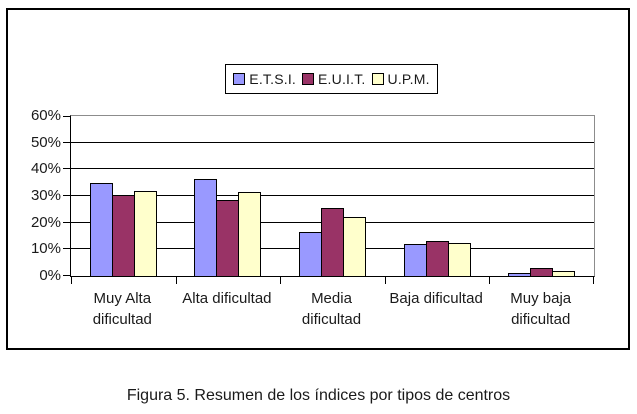 The height and width of the screenshot is (414, 637). Describe the element at coordinates (310, 254) in the screenshot. I see `bar-etsi-mediadificultad` at that location.